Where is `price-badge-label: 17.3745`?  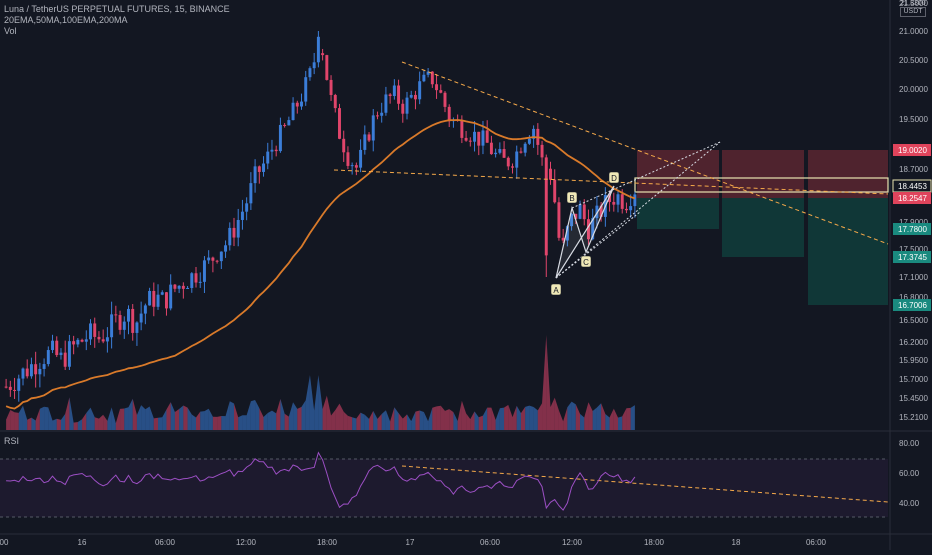 price-badge-label: 17.3745 is located at coordinates (912, 257).